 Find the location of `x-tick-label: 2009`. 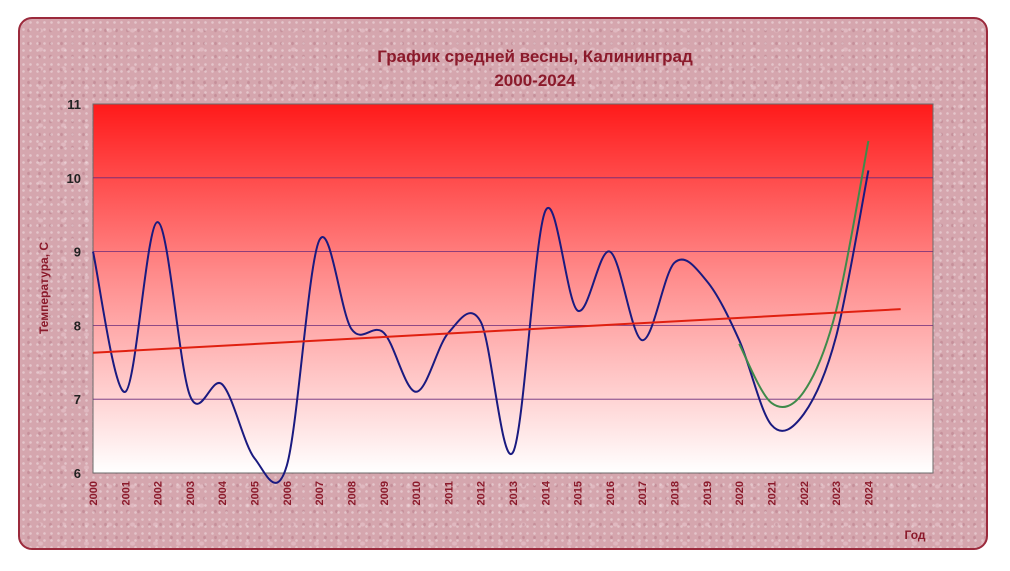

x-tick-label: 2009 is located at coordinates (385, 493).